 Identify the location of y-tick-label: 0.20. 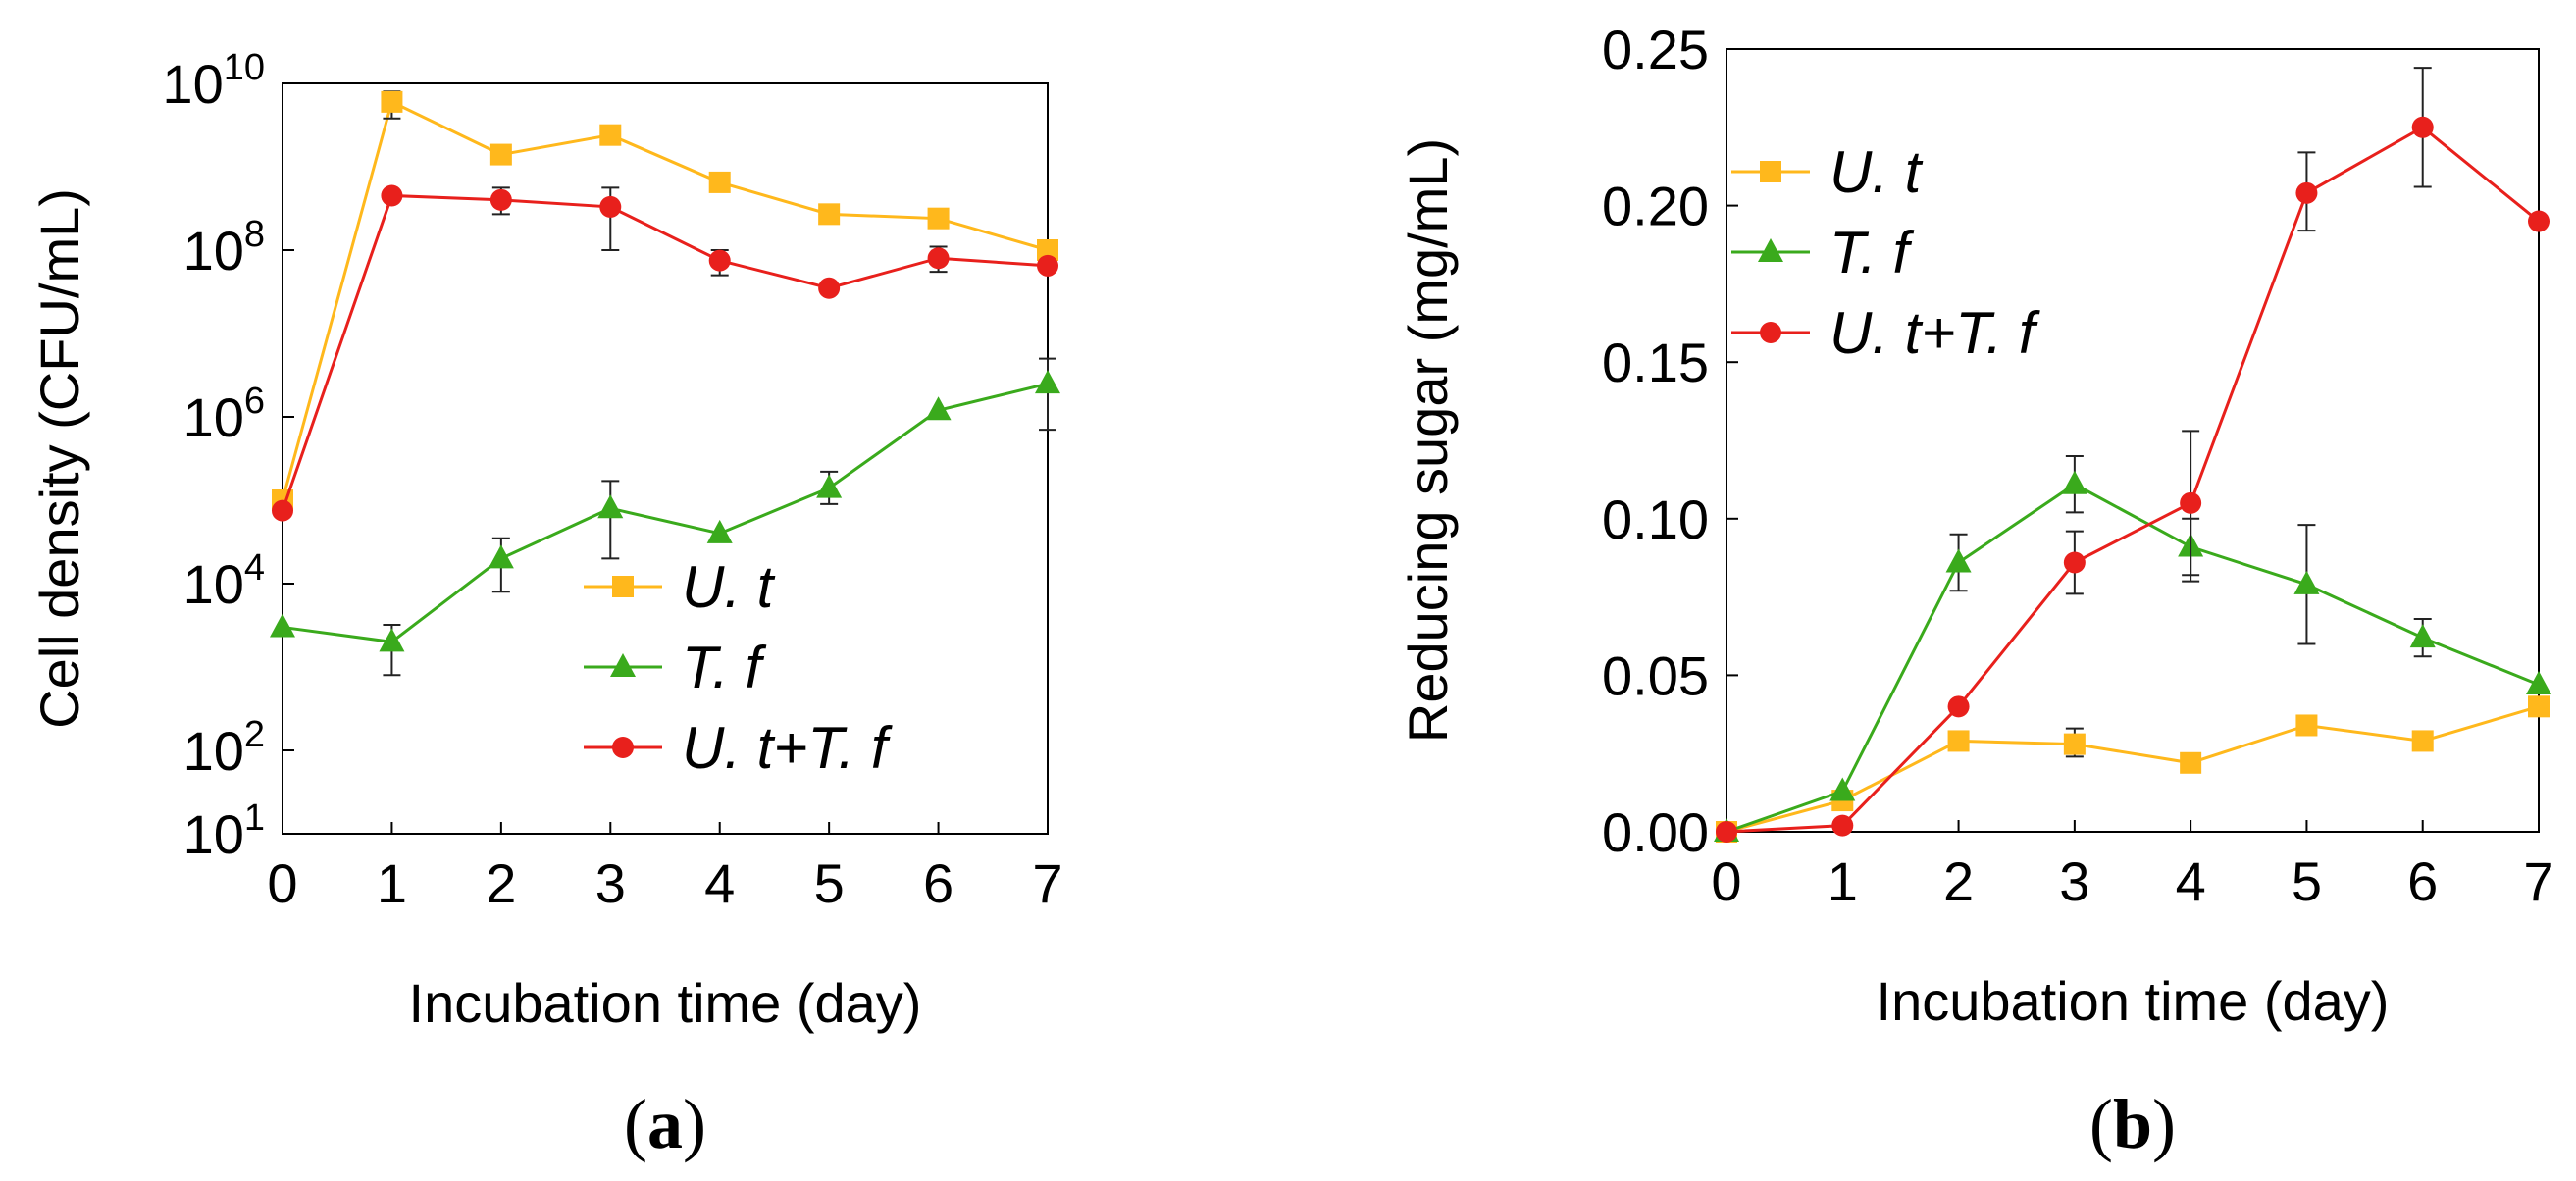
(1655, 207).